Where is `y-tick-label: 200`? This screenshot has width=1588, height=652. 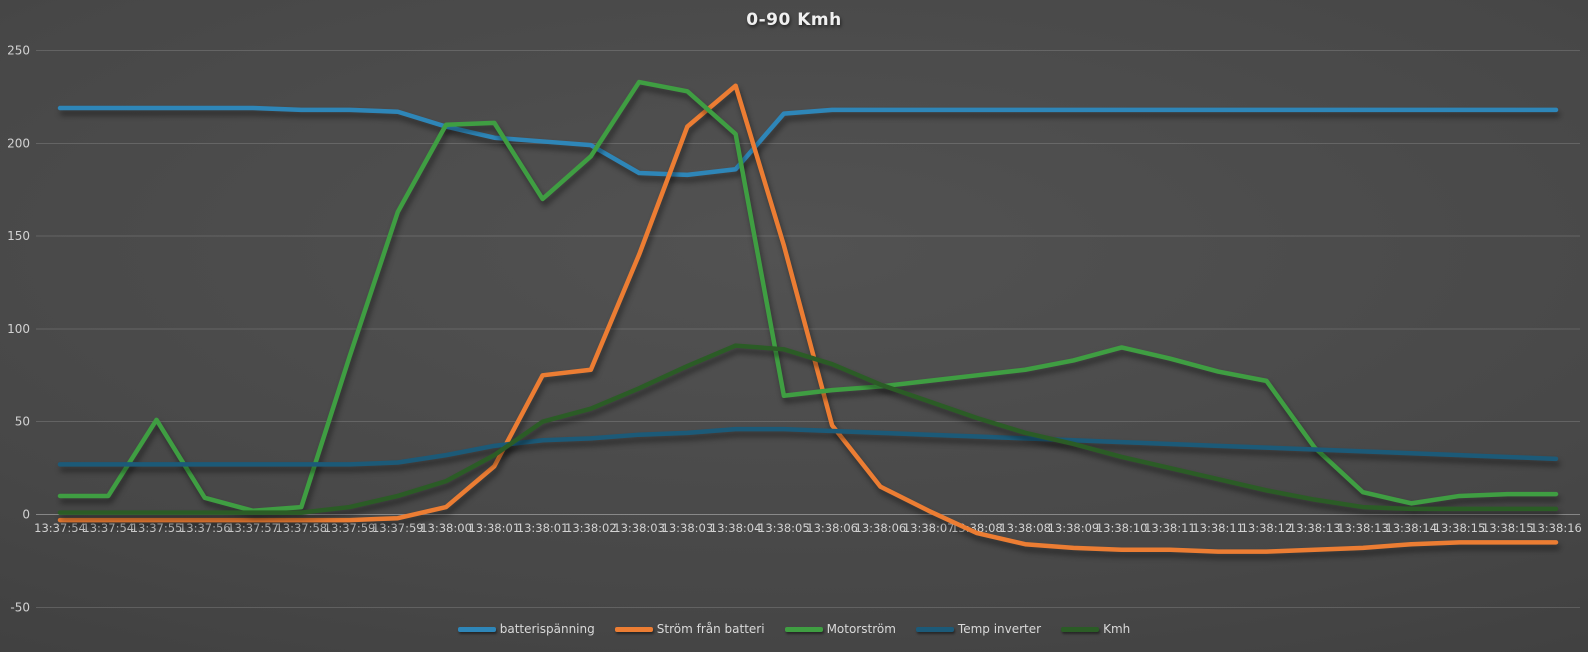 y-tick-label: 200 is located at coordinates (18, 143).